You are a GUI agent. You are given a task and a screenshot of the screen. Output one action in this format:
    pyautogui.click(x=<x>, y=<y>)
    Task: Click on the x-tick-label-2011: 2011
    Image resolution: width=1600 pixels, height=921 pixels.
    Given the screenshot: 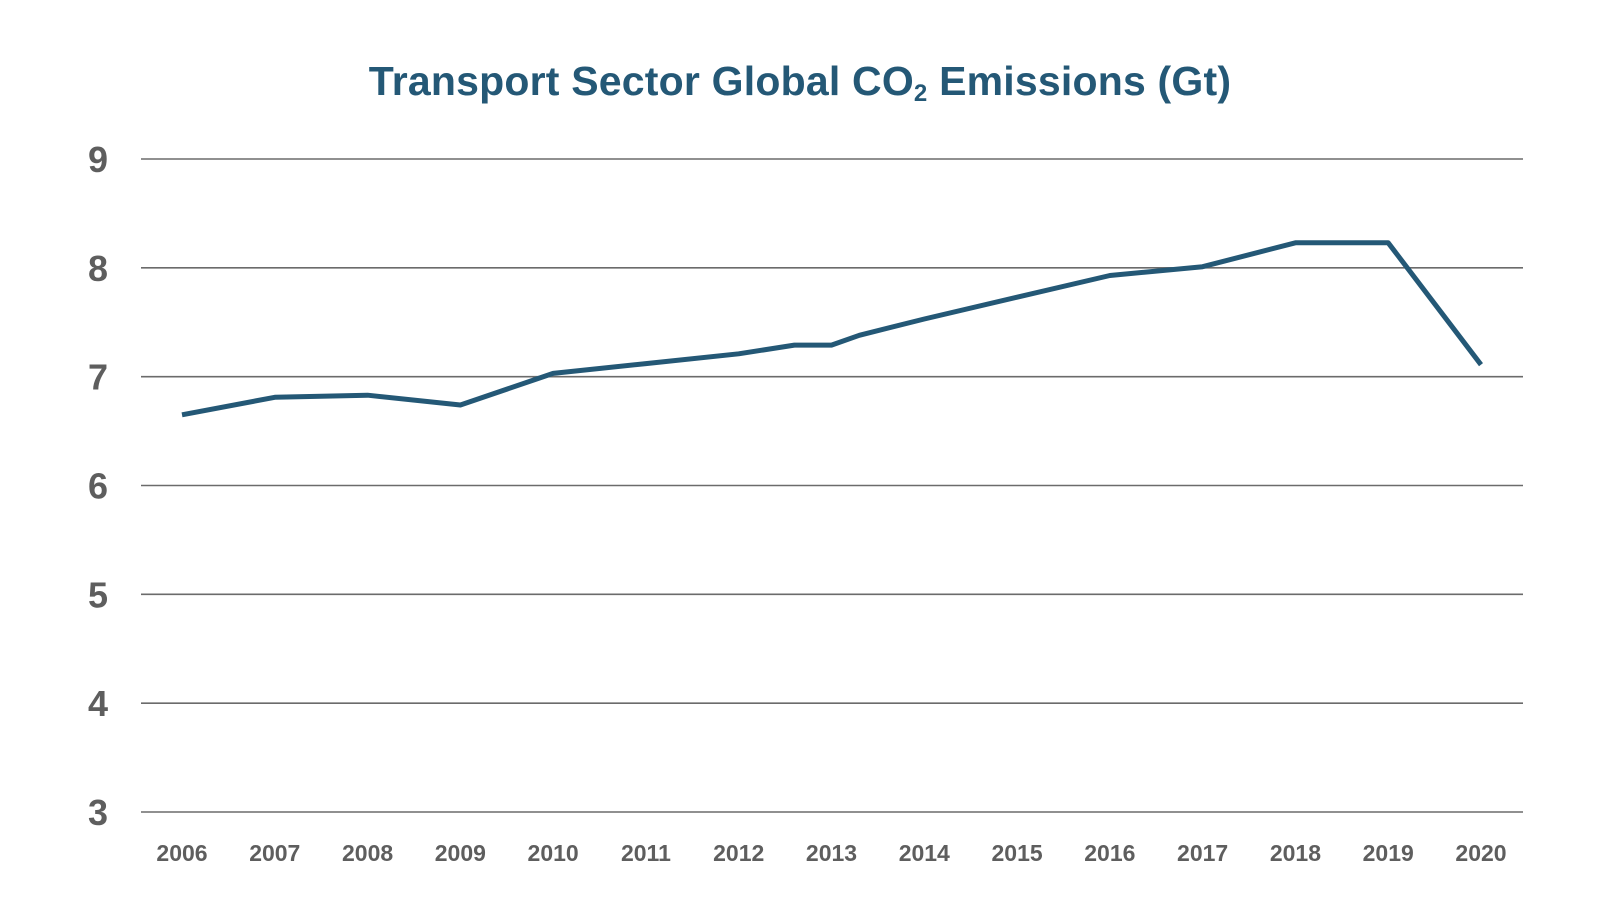 What is the action you would take?
    pyautogui.click(x=646, y=853)
    